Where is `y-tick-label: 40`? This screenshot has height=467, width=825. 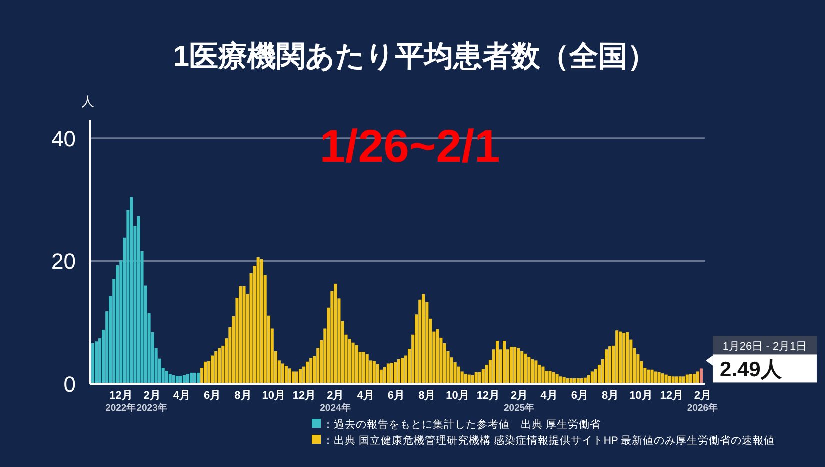
y-tick-label: 40 is located at coordinates (64, 139).